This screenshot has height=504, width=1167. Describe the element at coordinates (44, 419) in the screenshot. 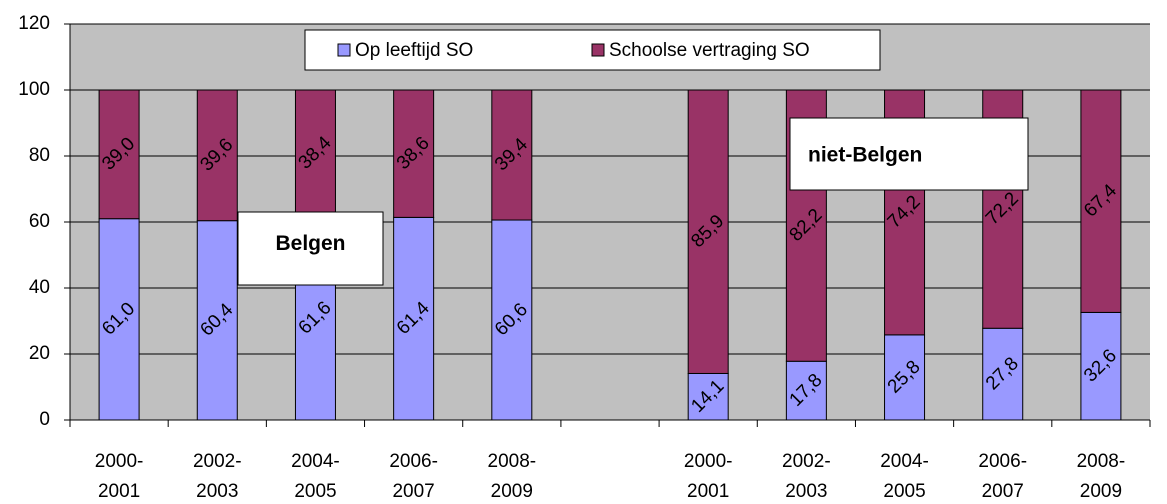

I see `y-tick-label: 0` at that location.